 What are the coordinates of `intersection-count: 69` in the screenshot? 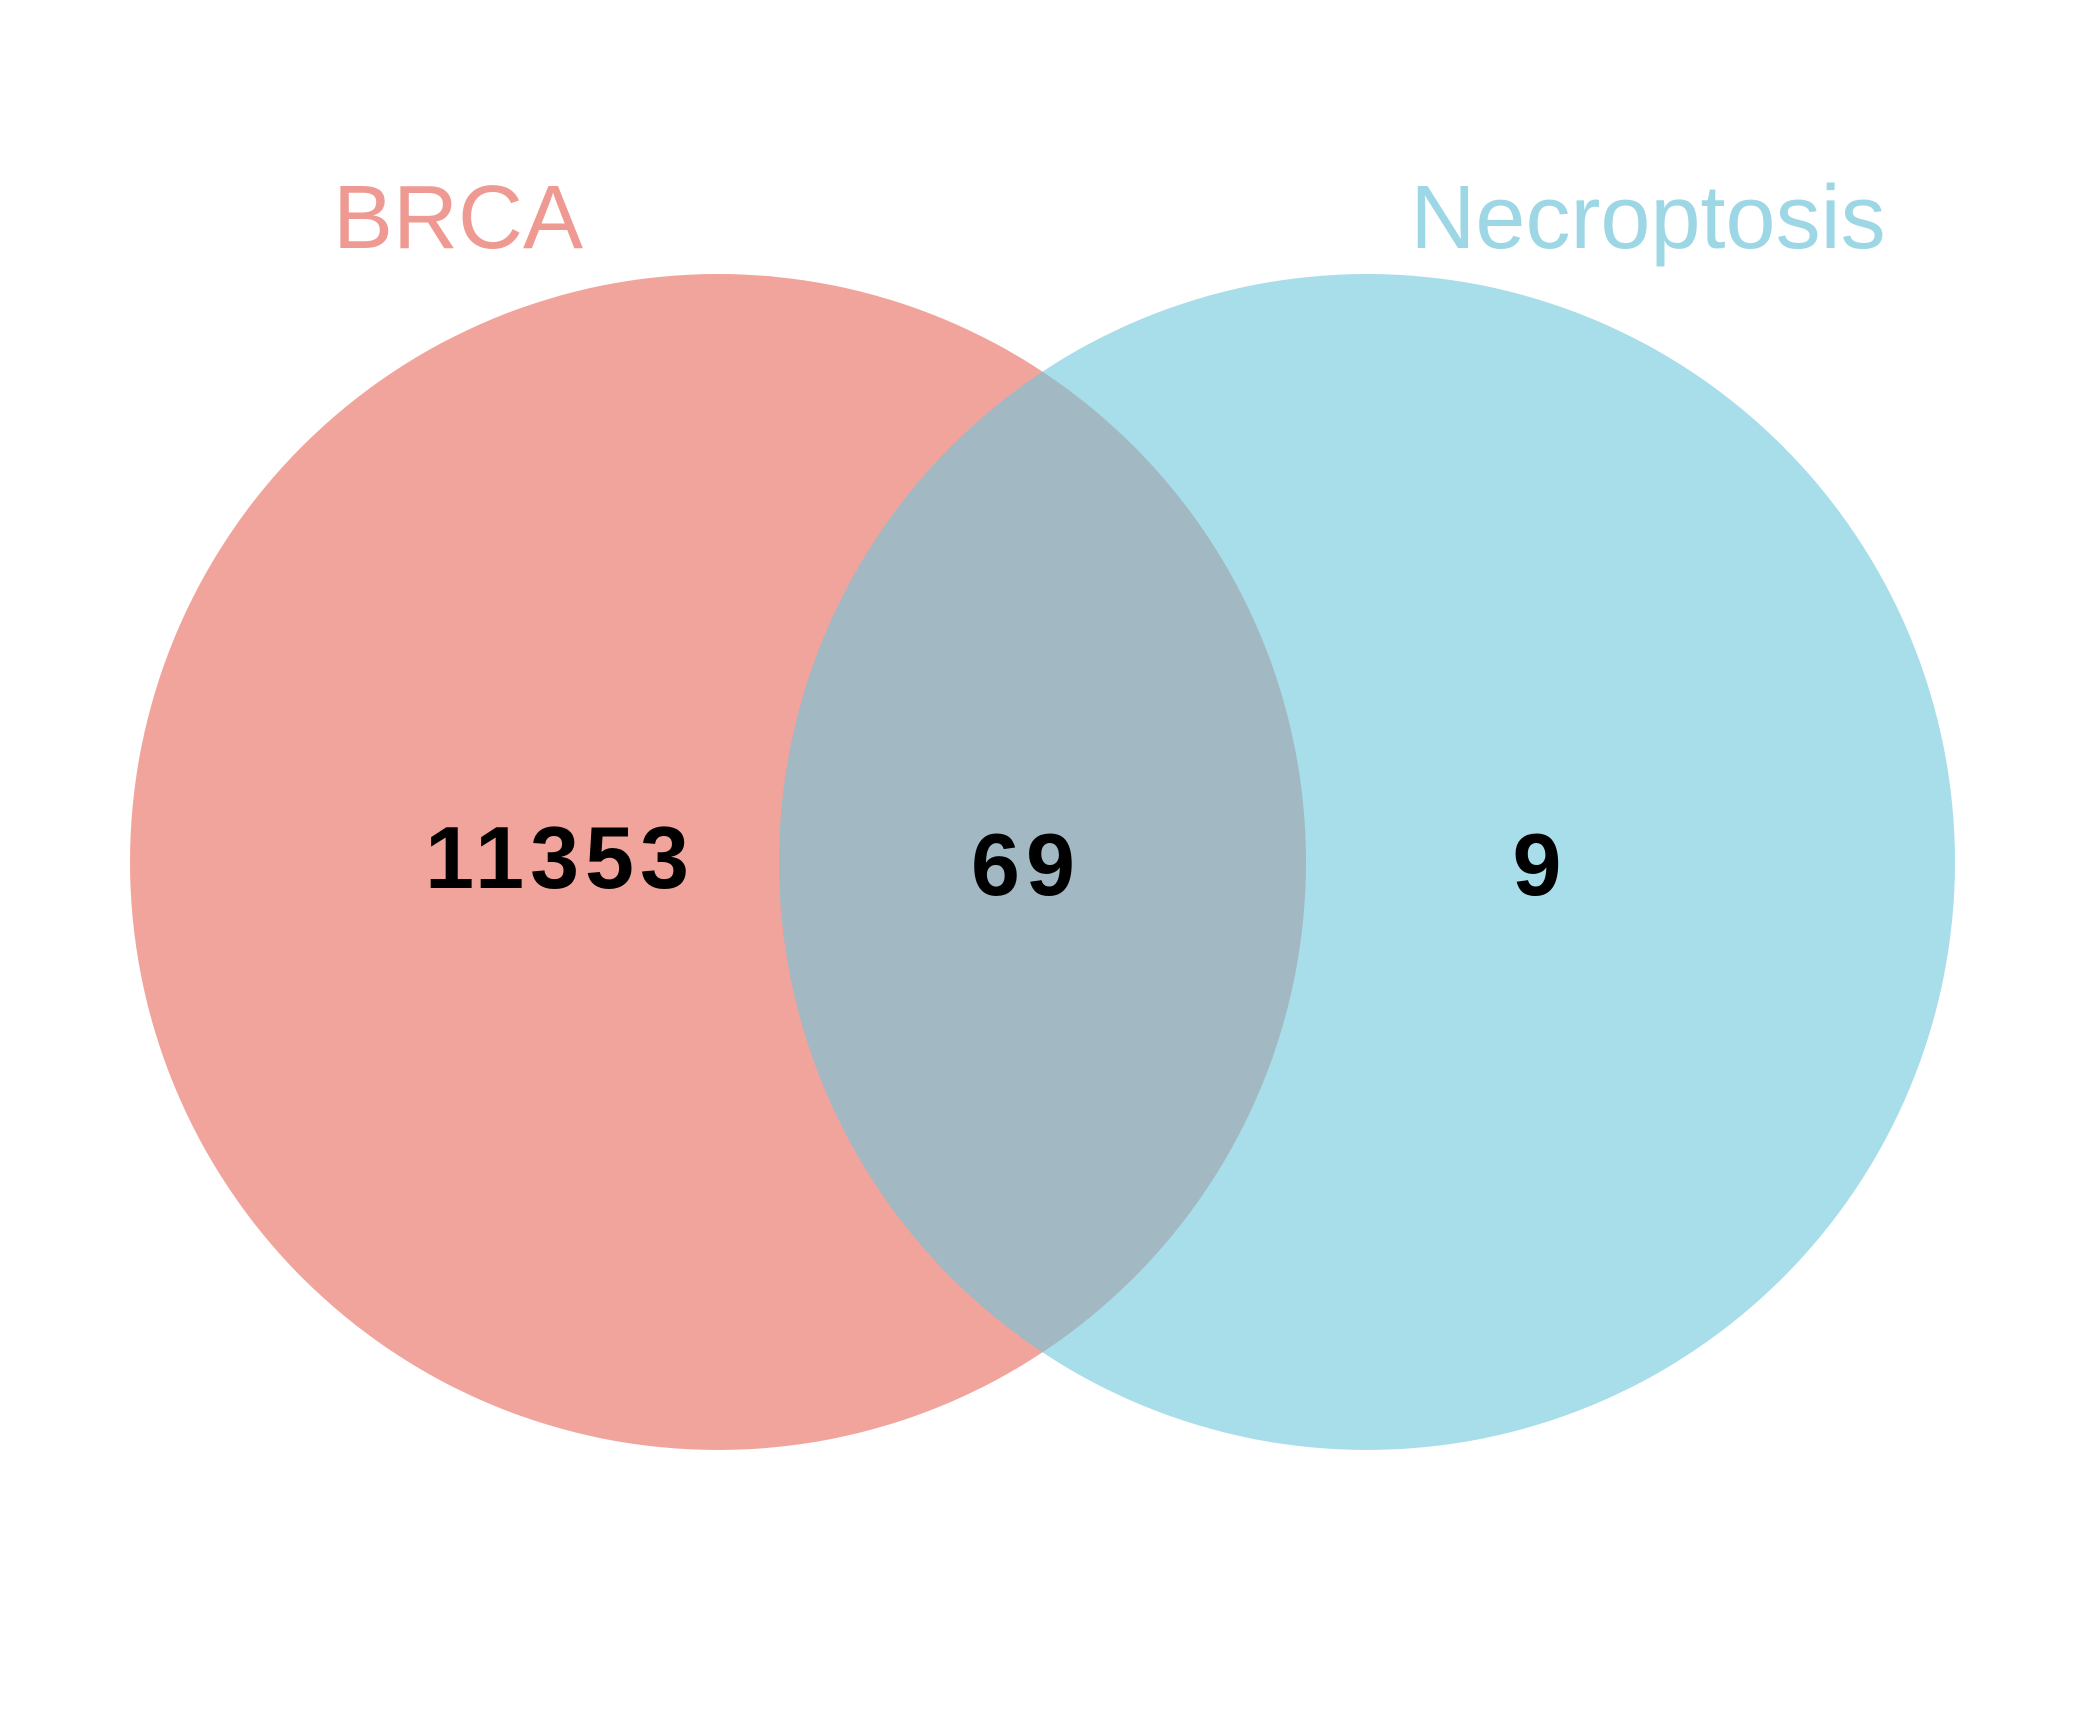 It's located at (1026, 864).